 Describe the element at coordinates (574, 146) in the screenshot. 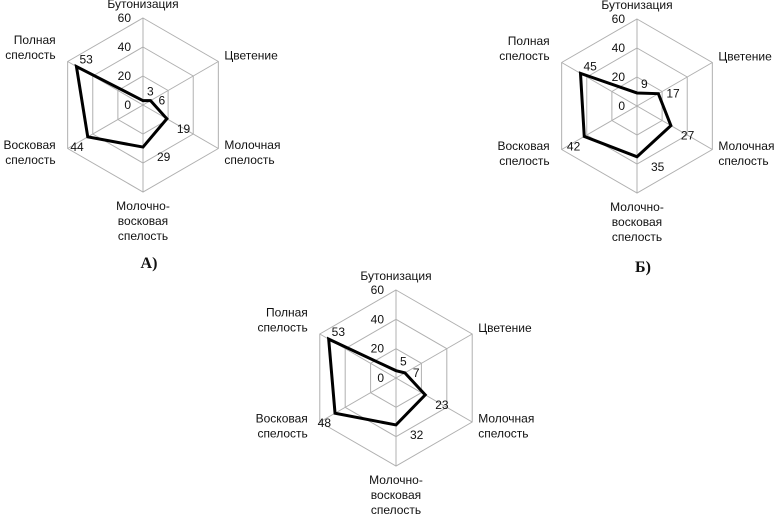

I see `data-label: 42` at that location.